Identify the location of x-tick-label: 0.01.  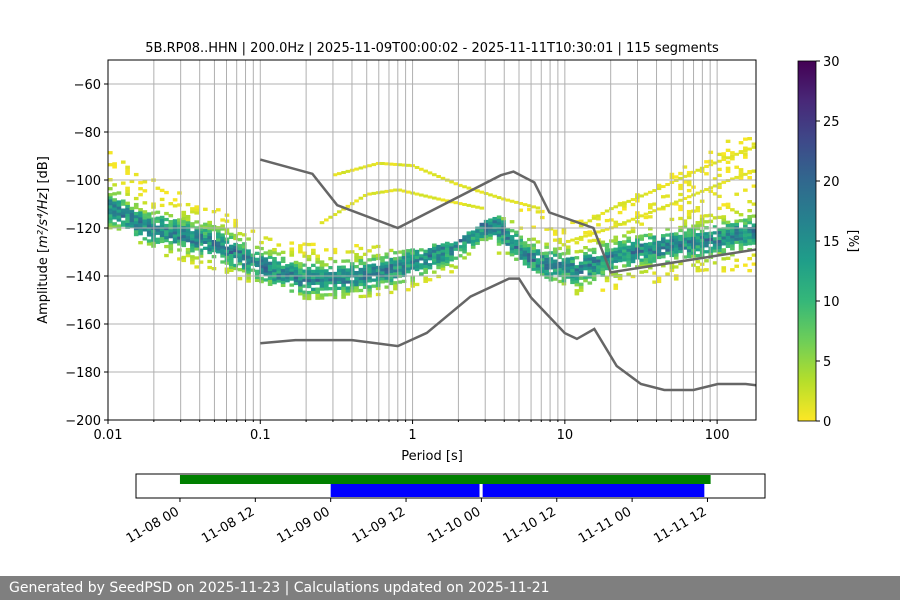
(108, 435).